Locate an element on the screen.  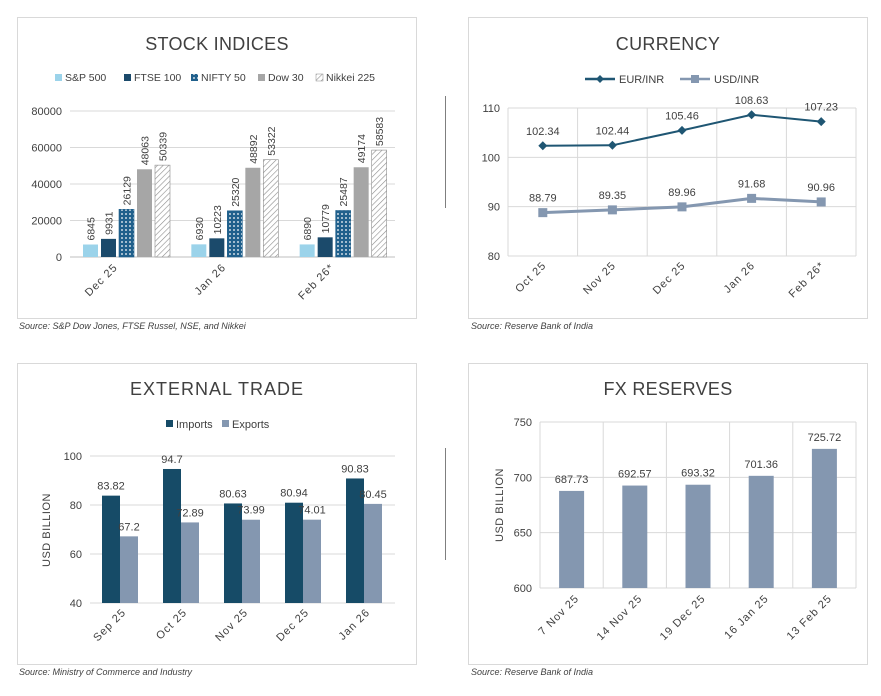
currency-data-label: 90.96 is located at coordinates (821, 188).